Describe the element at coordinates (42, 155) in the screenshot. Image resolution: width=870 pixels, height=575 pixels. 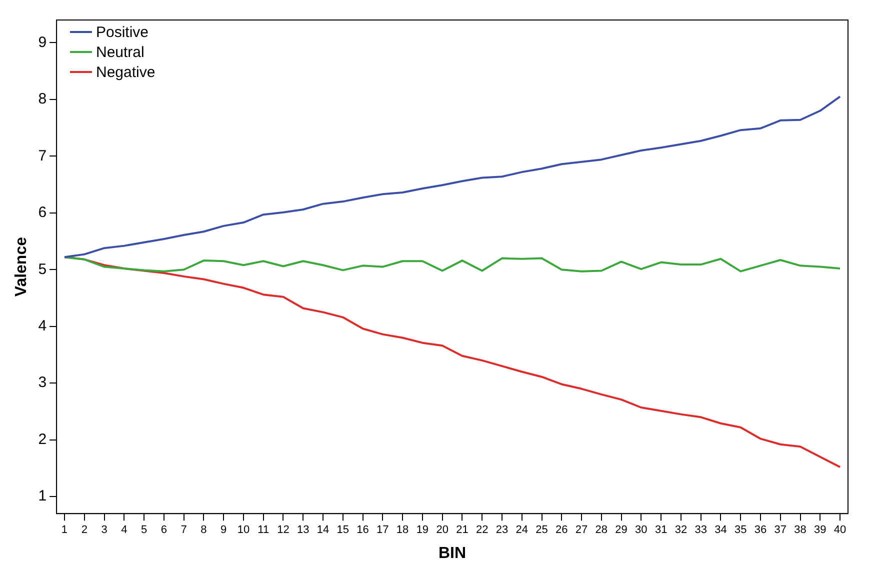
I see `y-tick-label: 7` at that location.